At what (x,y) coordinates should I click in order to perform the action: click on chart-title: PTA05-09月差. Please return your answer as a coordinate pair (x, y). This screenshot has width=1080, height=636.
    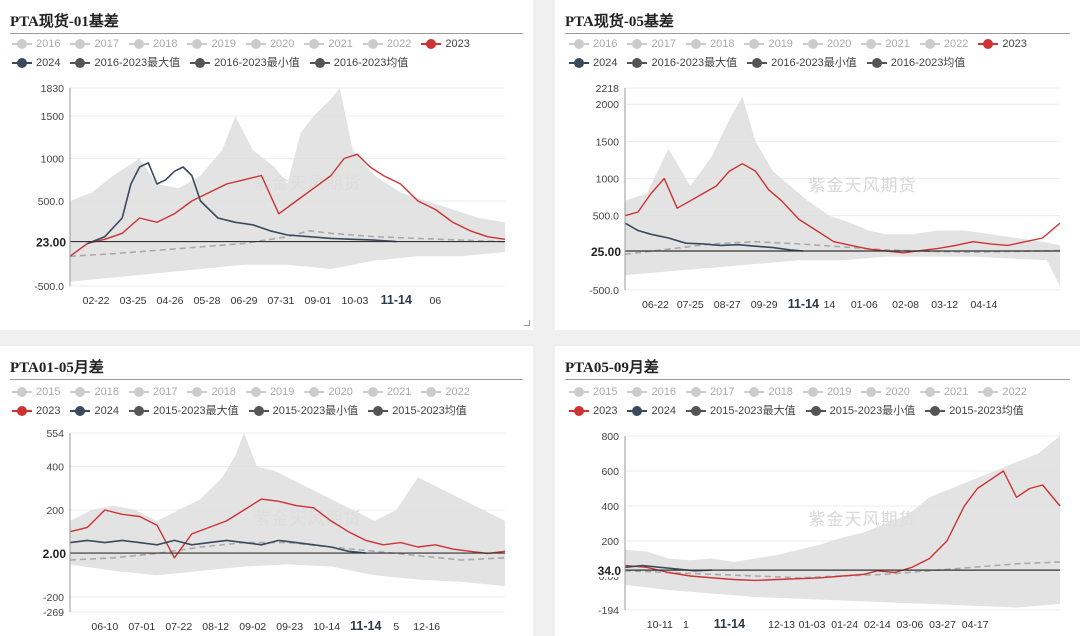
    Looking at the image, I should click on (612, 368).